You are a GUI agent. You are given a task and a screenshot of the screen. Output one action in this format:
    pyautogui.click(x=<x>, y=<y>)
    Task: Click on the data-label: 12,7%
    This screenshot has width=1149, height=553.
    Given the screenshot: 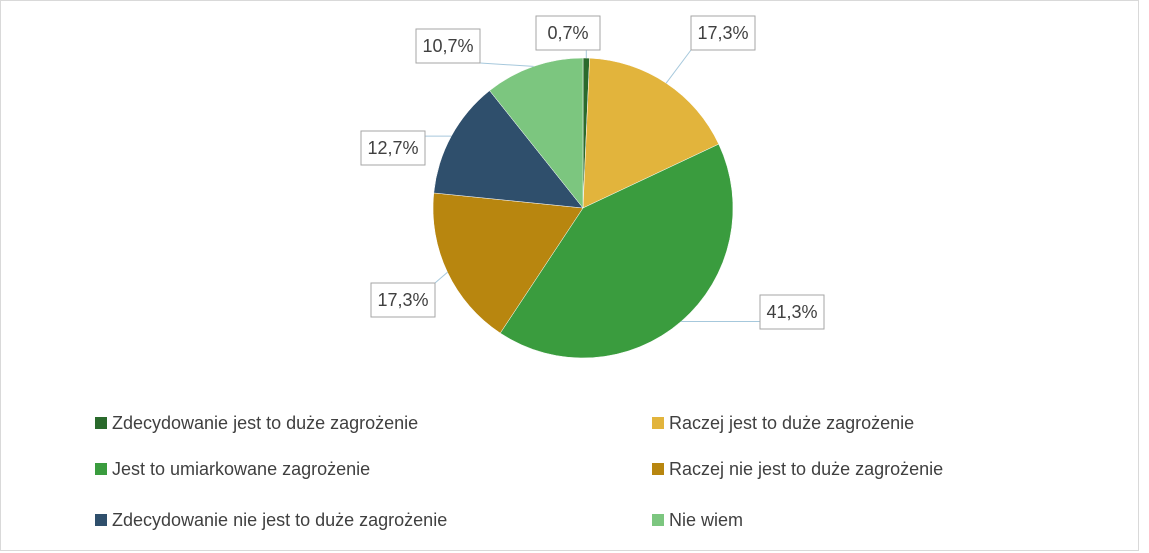 What is the action you would take?
    pyautogui.click(x=392, y=148)
    